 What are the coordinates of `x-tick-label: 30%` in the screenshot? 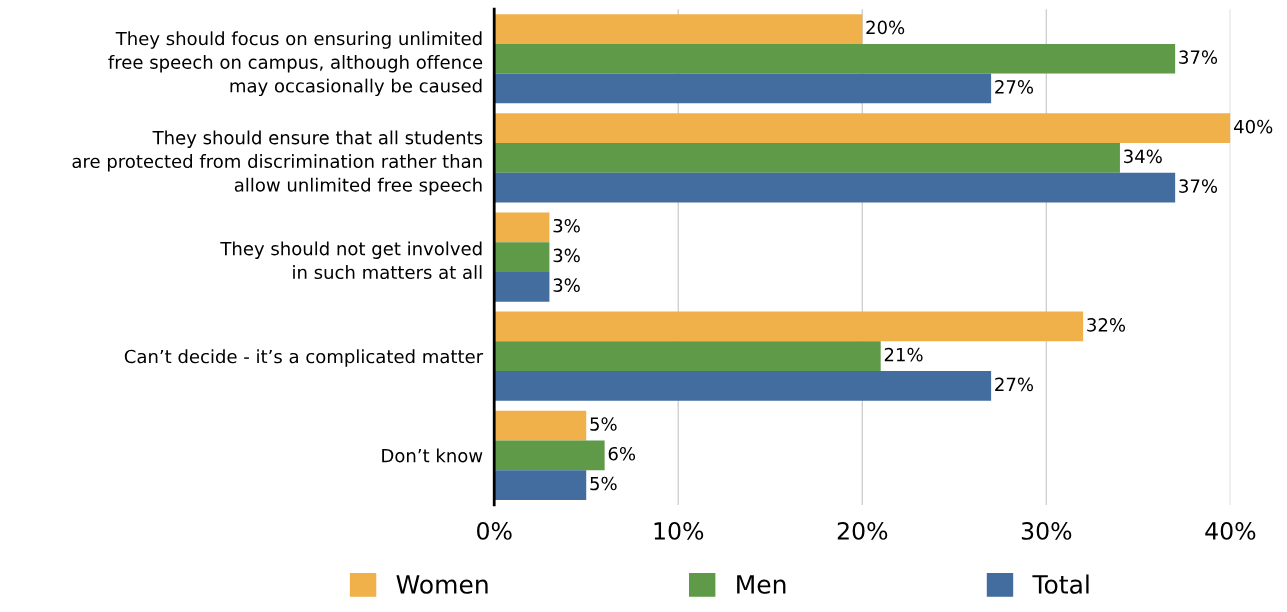 It's located at (1046, 530).